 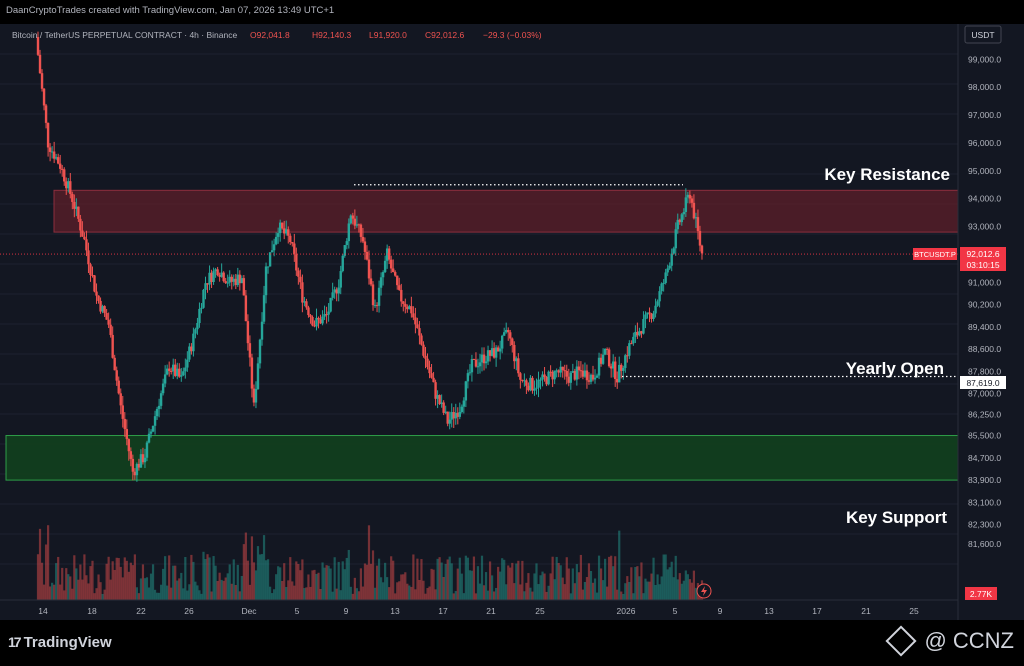 I want to click on watermark: @ CCNZ, so click(x=949, y=641).